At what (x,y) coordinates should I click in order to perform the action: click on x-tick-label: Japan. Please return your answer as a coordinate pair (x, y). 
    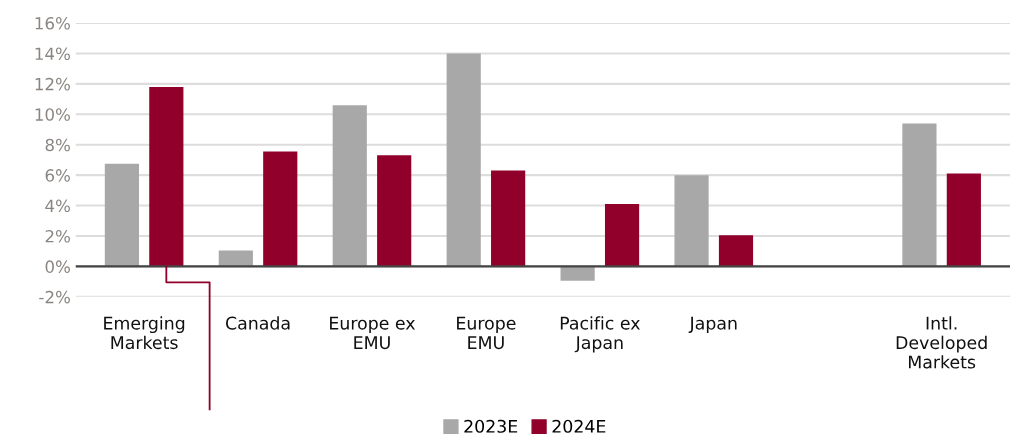
    Looking at the image, I should click on (712, 325).